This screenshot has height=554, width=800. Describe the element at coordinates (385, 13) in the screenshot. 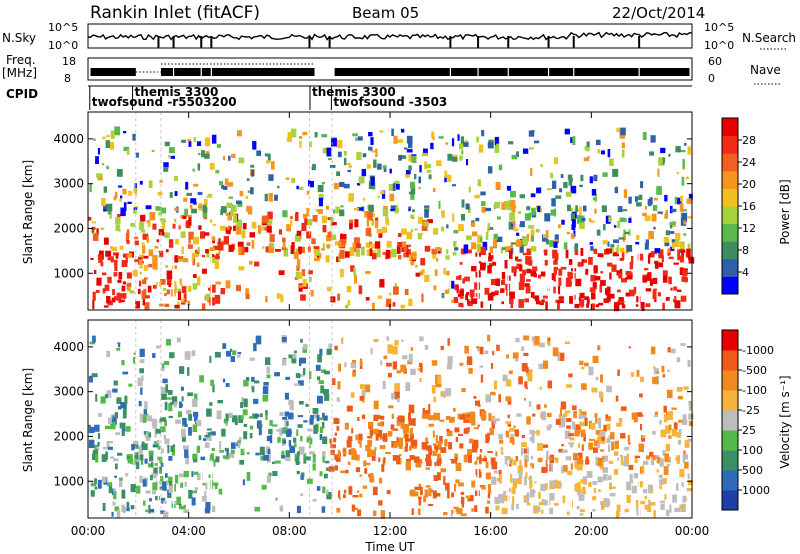

I see `beam-label: Beam 05` at that location.